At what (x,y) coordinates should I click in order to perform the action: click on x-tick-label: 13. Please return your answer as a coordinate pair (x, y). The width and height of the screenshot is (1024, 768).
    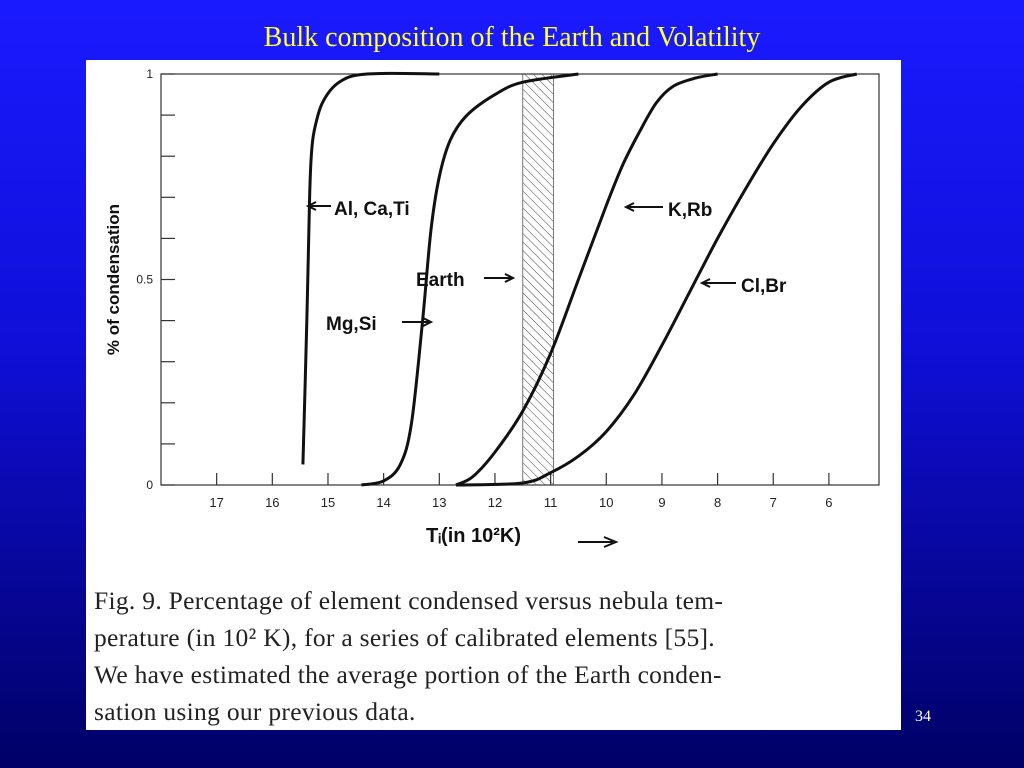
    Looking at the image, I should click on (439, 502).